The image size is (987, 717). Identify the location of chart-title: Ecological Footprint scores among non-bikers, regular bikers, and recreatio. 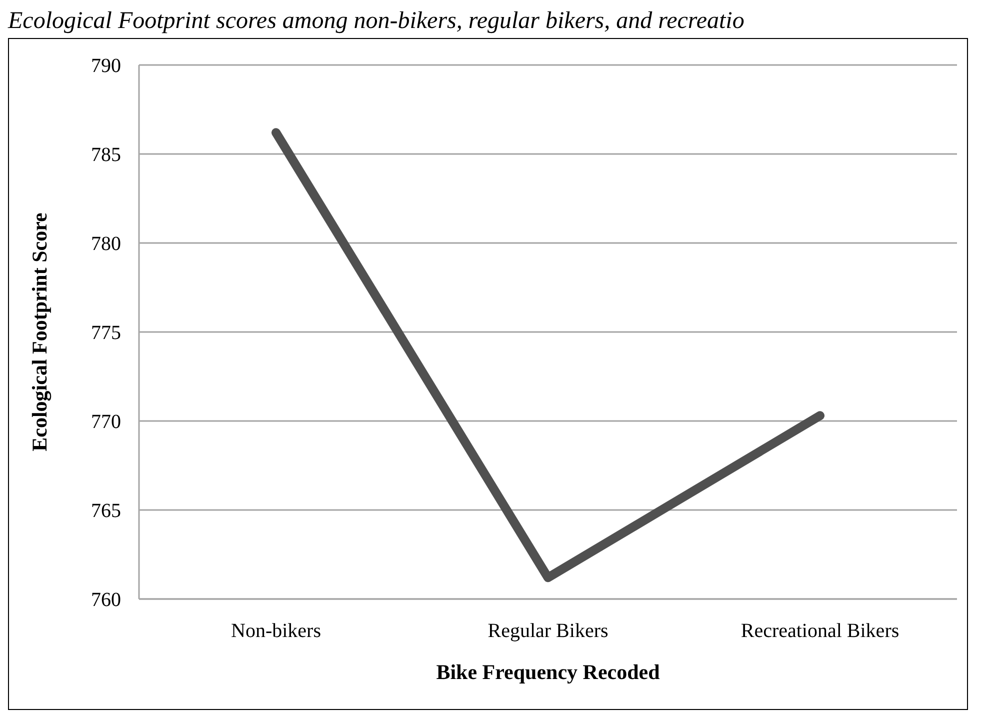
(377, 22).